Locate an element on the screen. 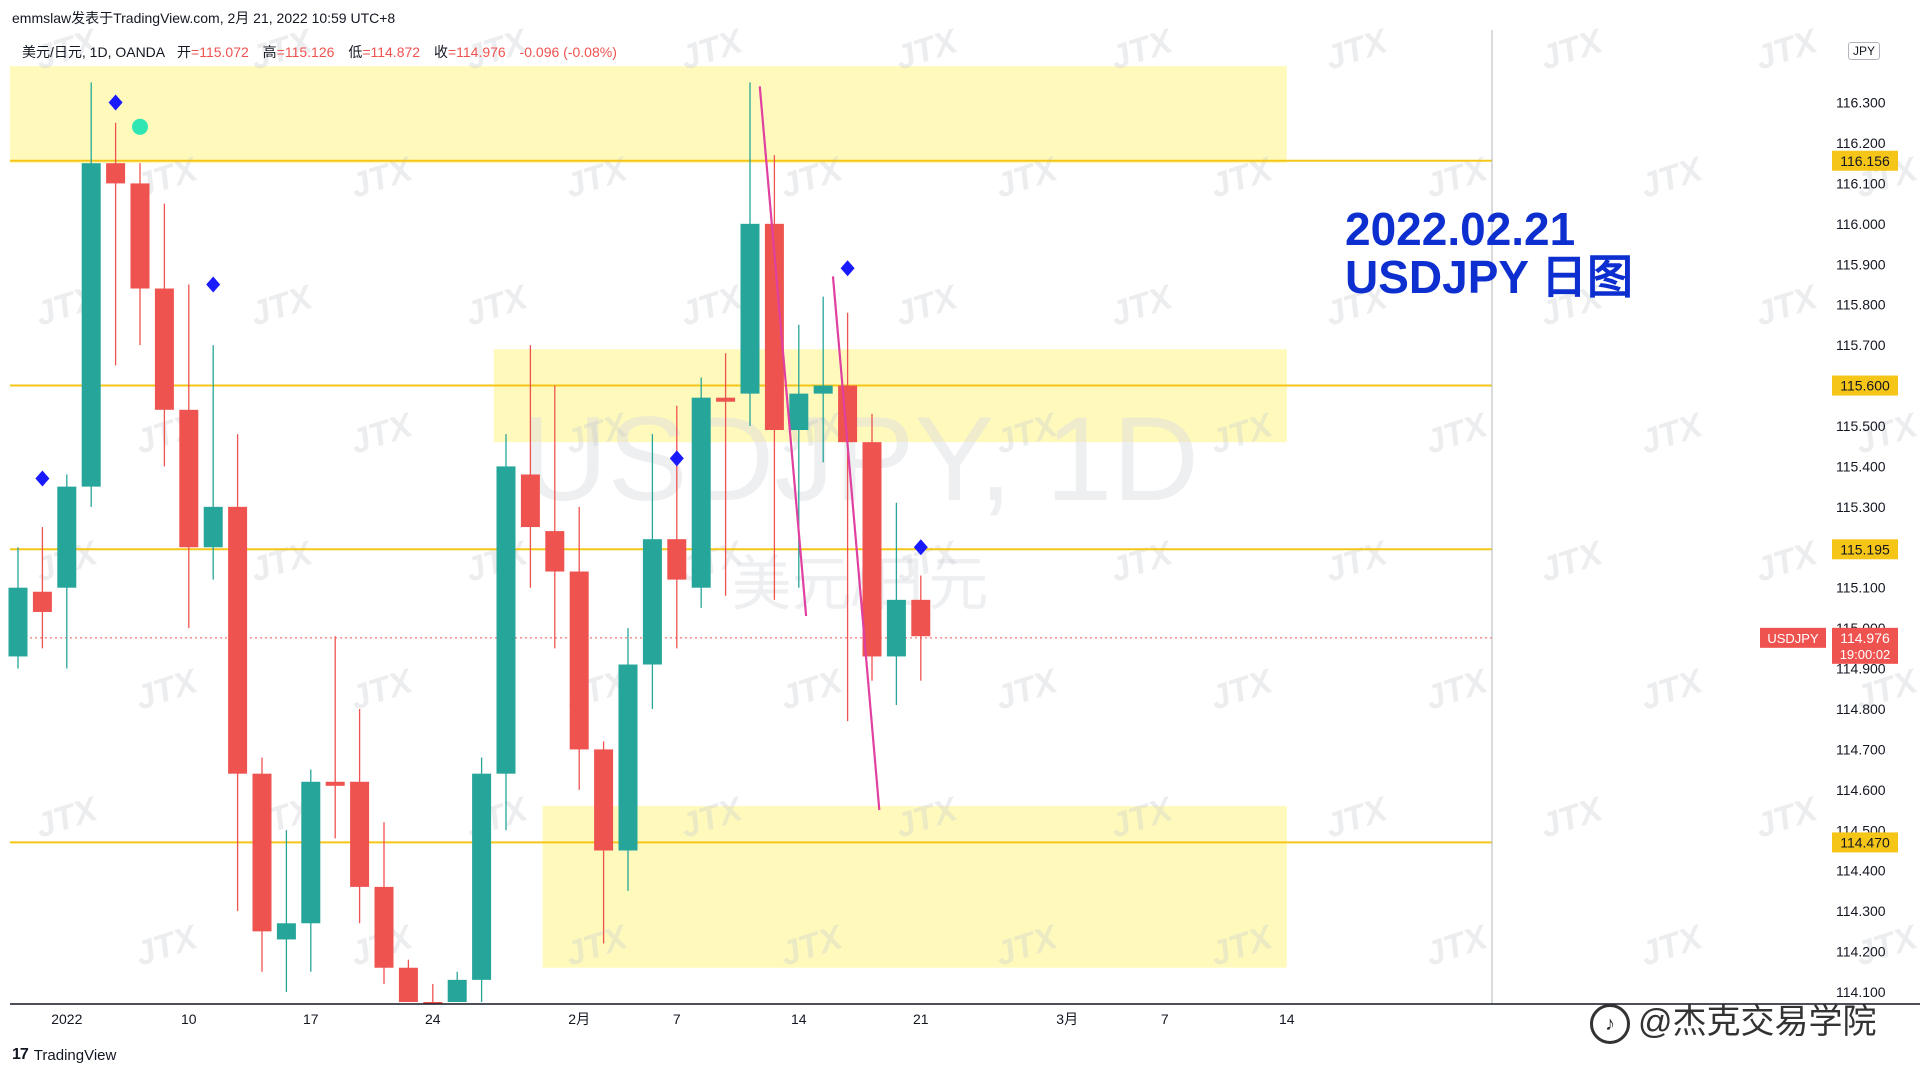  annotation-date: 2022.02.21 is located at coordinates (1460, 229).